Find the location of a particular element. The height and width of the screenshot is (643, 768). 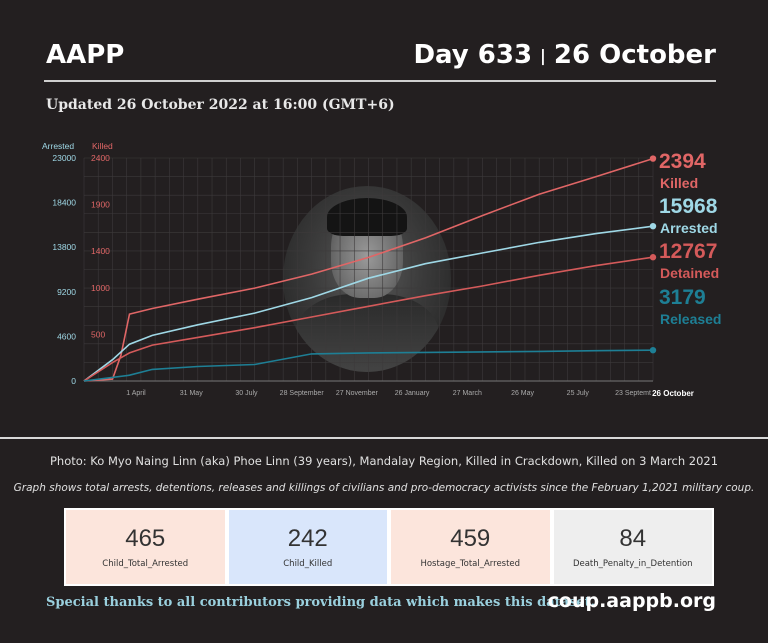

stat-card-child-killed: 242 Child_Killed is located at coordinates (307, 547).